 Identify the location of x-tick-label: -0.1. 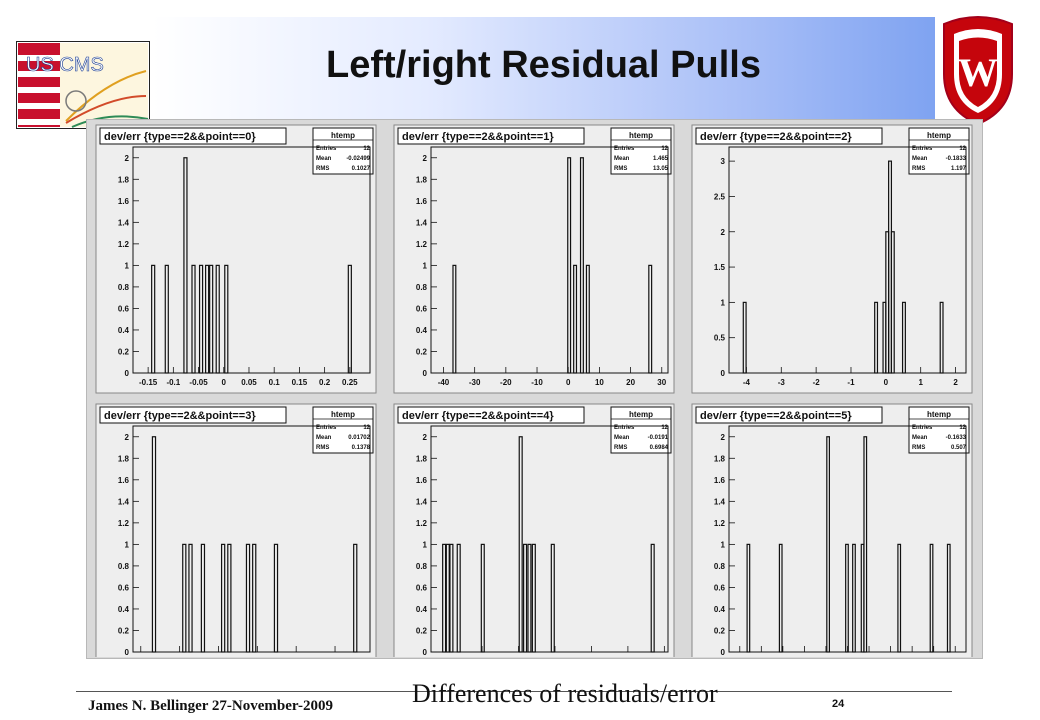
(173, 382).